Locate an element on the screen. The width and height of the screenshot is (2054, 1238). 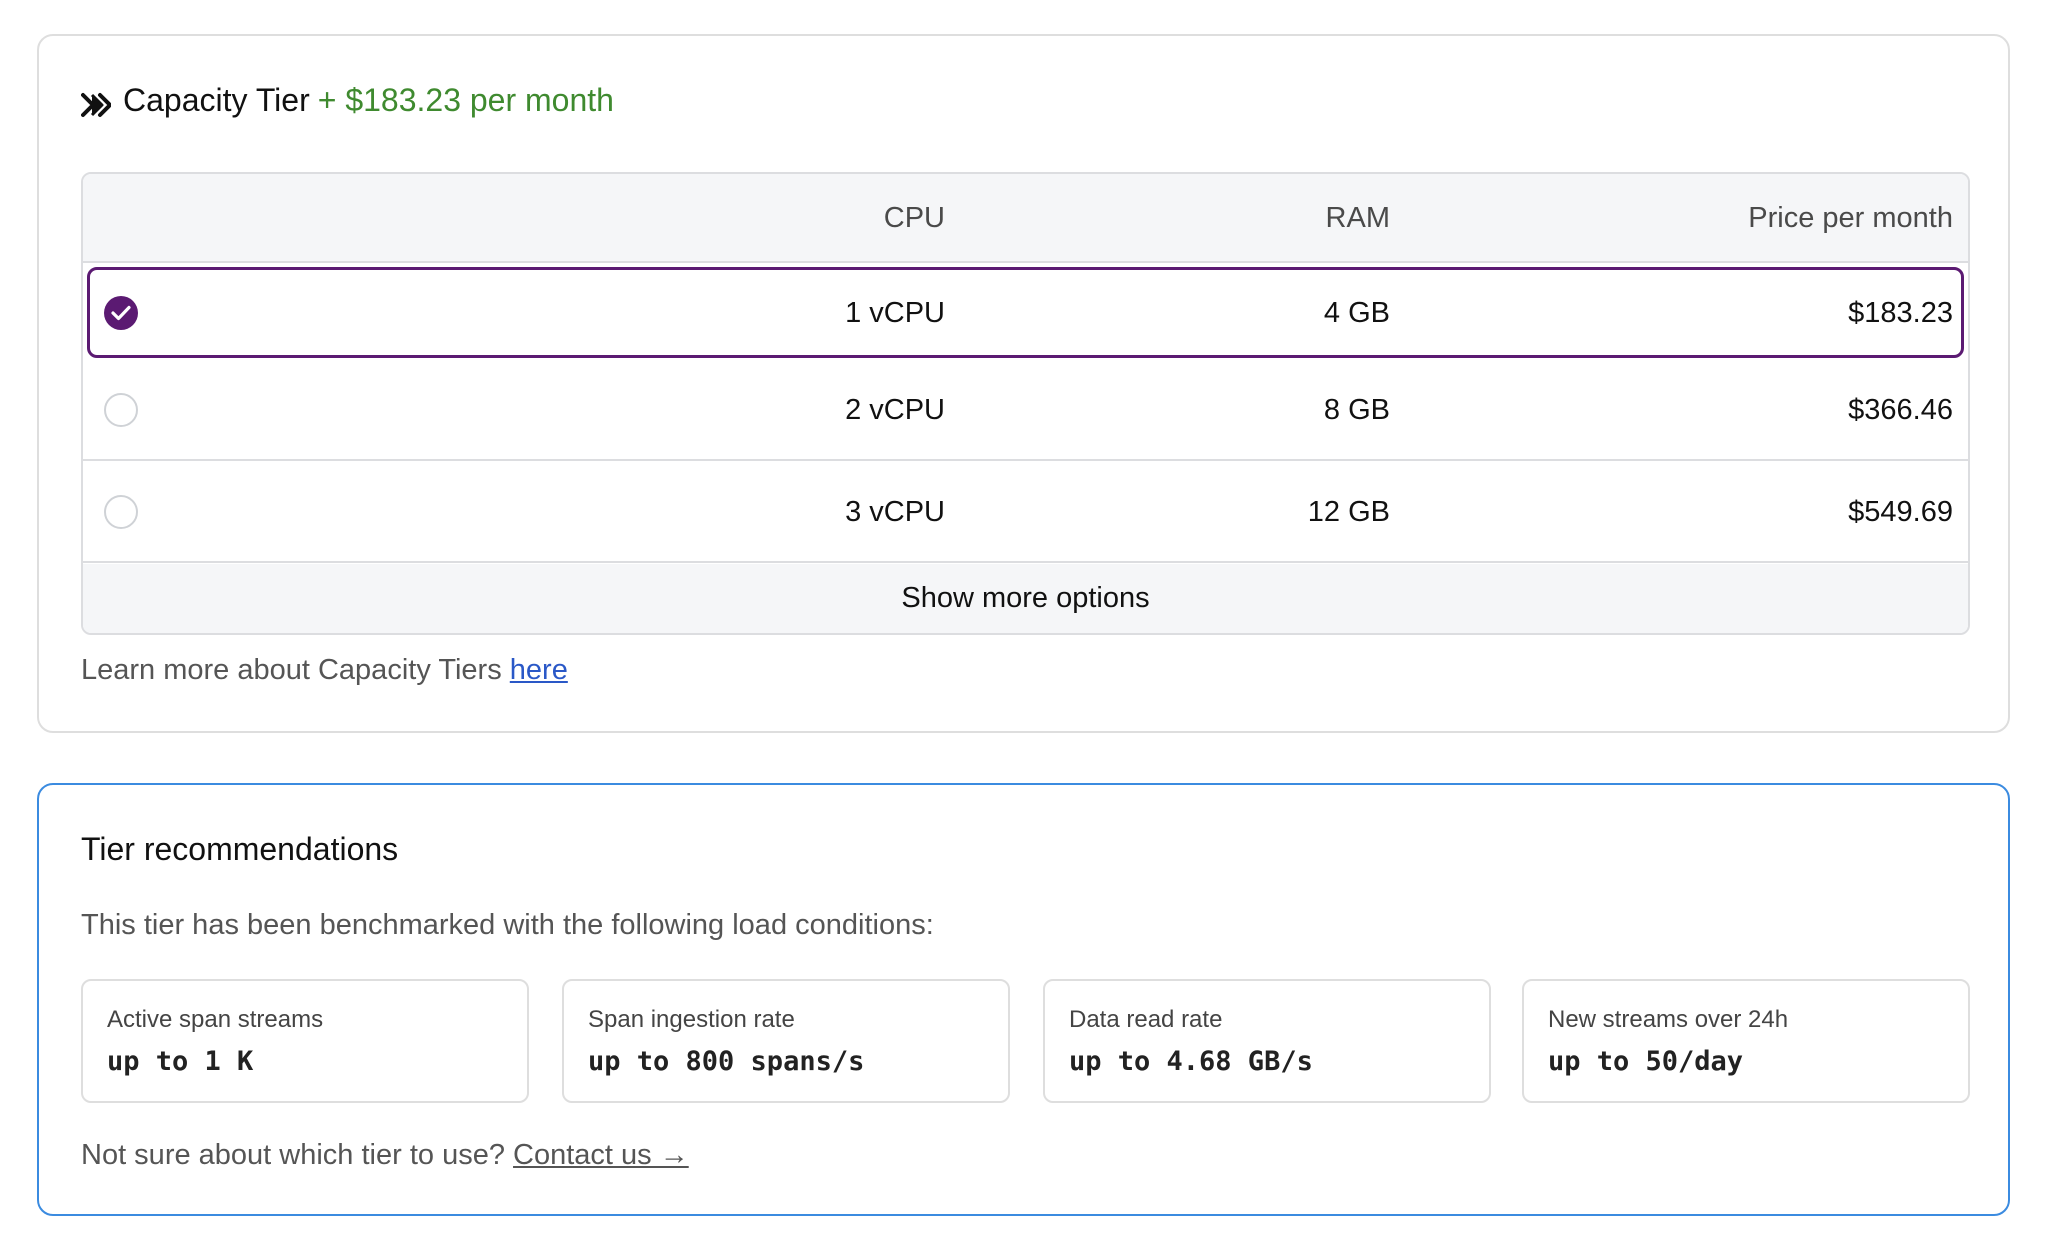
metric-label: Span ingestion rate is located at coordinates (691, 1019).